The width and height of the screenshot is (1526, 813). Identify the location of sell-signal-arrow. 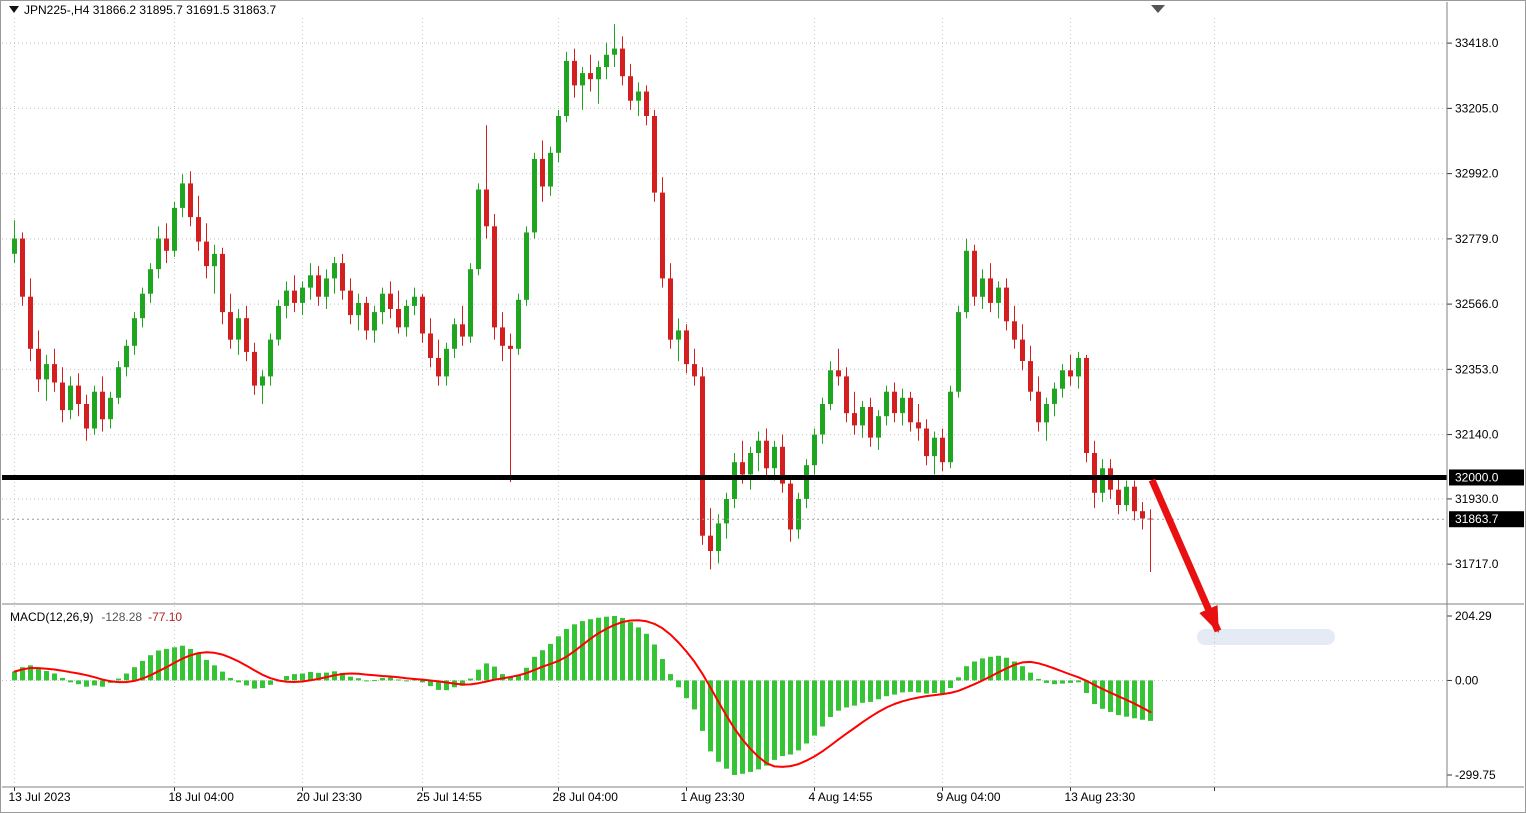
(1185, 555).